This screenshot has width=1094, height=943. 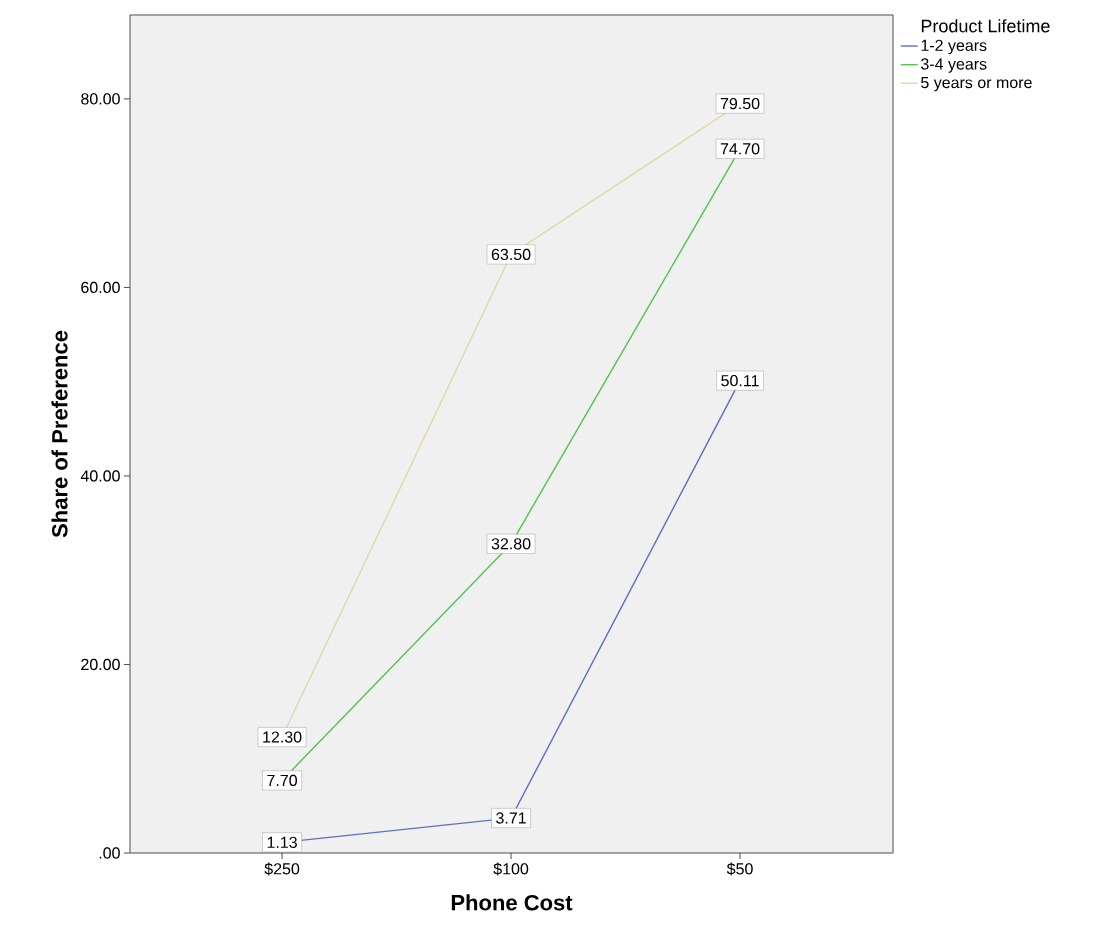 What do you see at coordinates (100, 287) in the screenshot?
I see `y-tick-label: 60.00` at bounding box center [100, 287].